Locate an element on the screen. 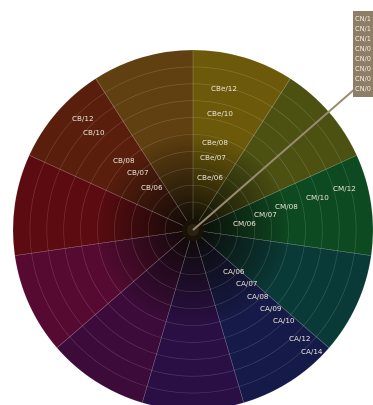 The width and height of the screenshot is (373, 405). wheel-sector-cv is located at coordinates (193, 317).